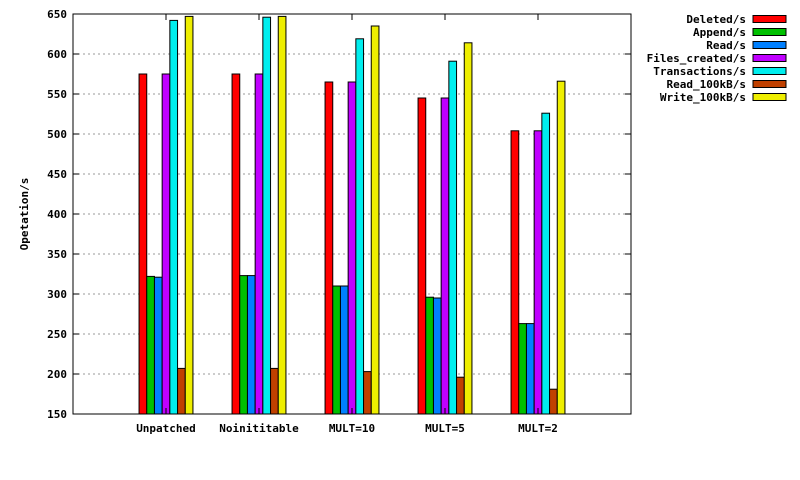 The image size is (800, 480). I want to click on legend-label: Deleted/s, so click(716, 19).